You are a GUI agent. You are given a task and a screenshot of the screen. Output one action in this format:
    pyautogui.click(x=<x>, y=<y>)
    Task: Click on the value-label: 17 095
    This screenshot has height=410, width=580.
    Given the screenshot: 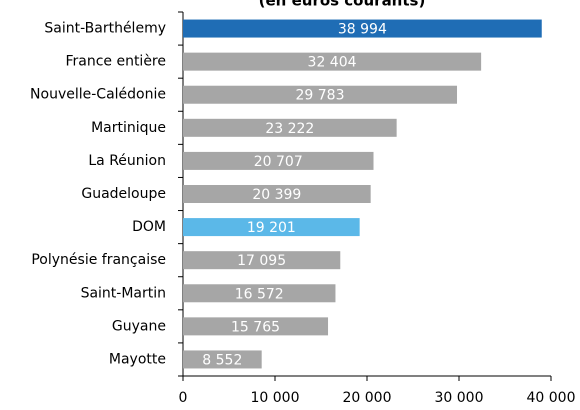 What is the action you would take?
    pyautogui.click(x=261, y=261)
    